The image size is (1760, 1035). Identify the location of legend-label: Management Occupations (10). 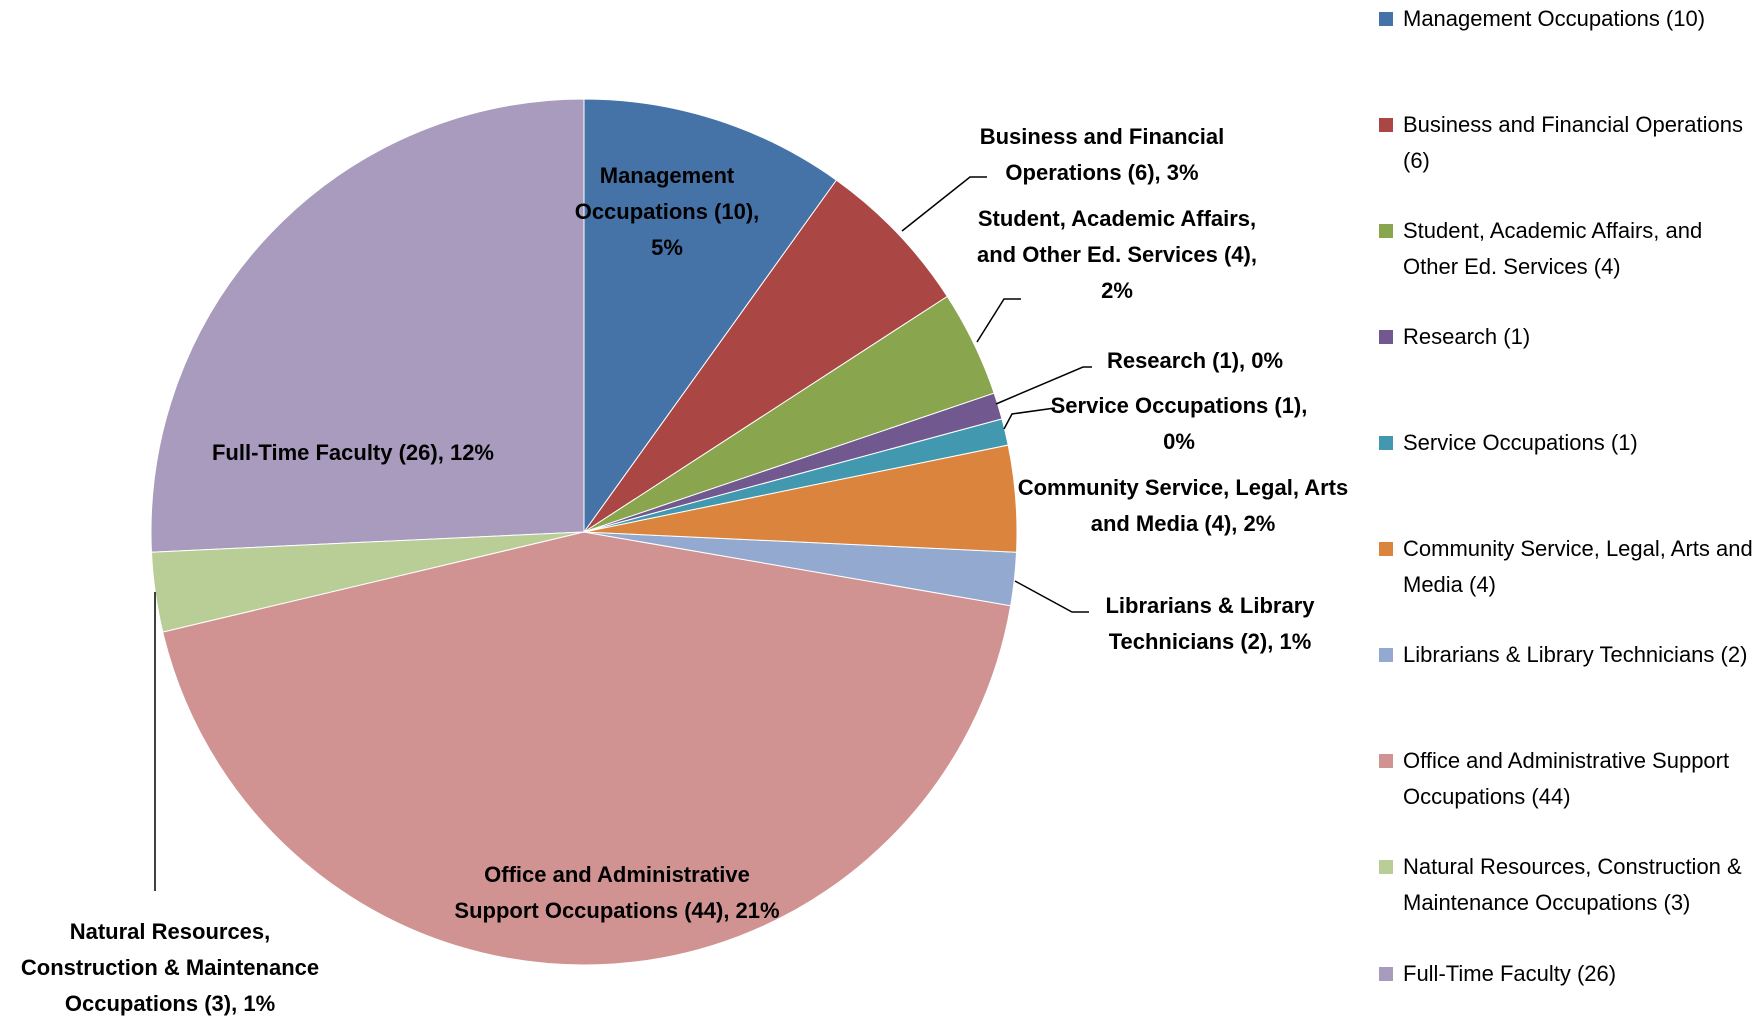
(1554, 18).